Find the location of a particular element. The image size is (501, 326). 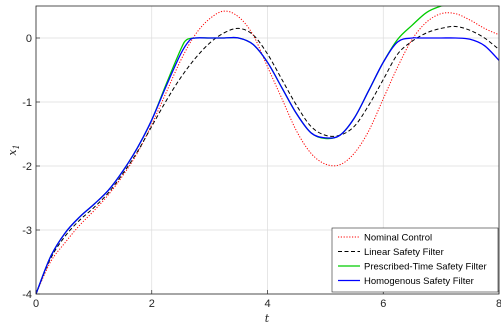

y-tick-label: -4 is located at coordinates (27, 295).